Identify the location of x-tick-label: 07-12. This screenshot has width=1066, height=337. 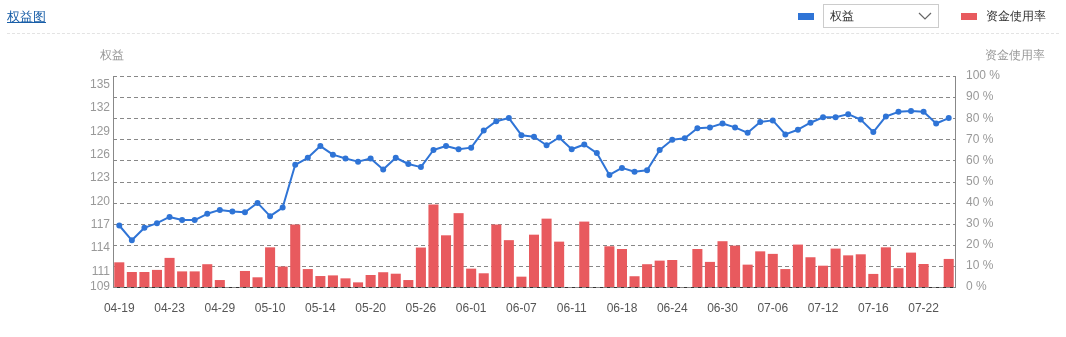
(823, 307).